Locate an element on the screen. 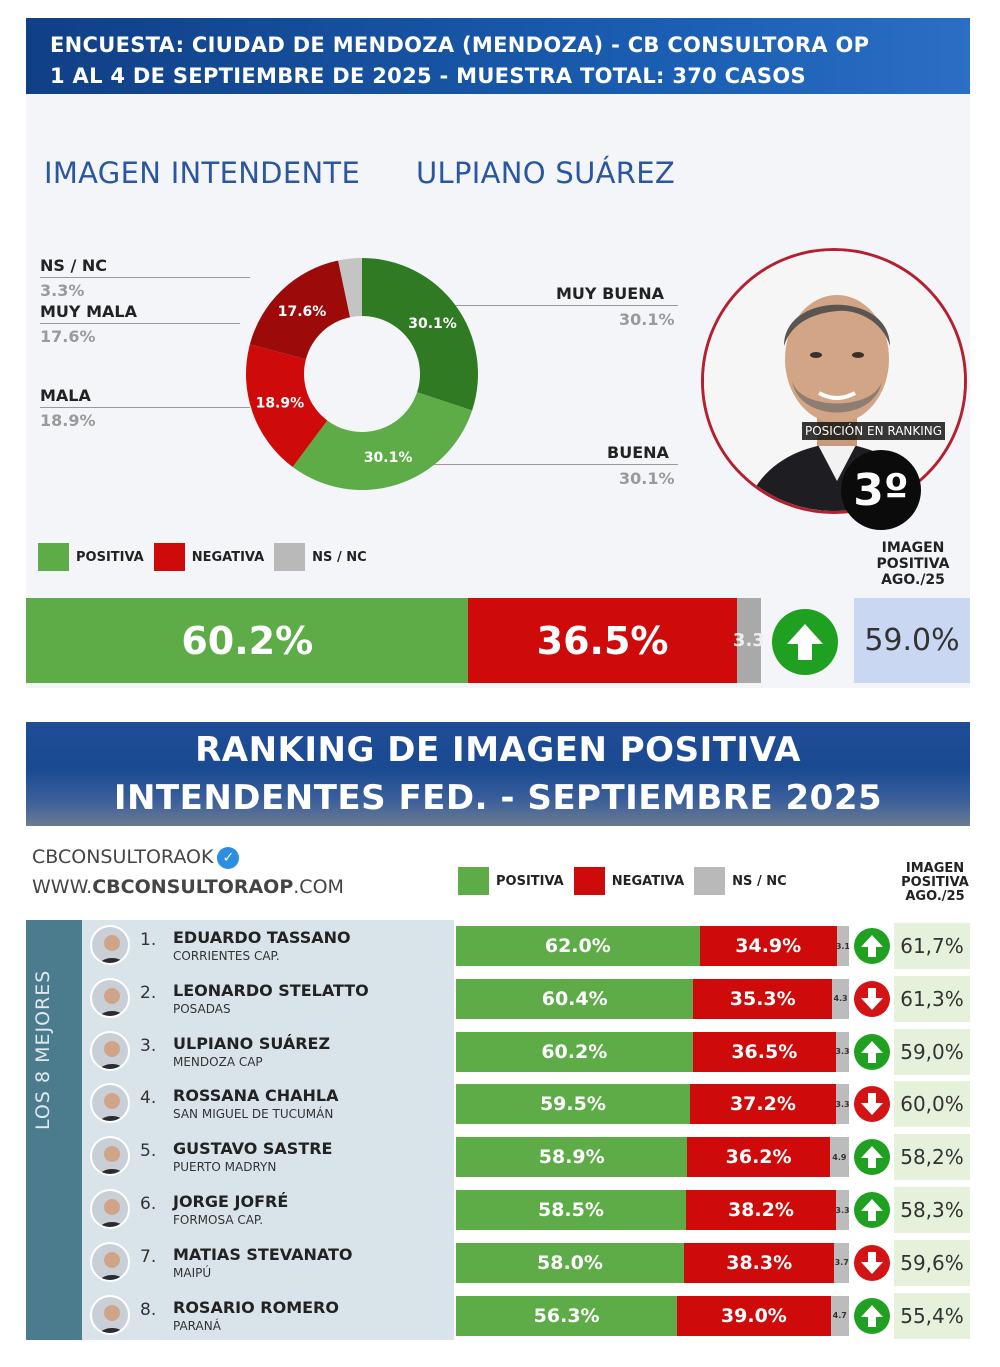  legend-ranking-nsnc-swatch is located at coordinates (710, 881).